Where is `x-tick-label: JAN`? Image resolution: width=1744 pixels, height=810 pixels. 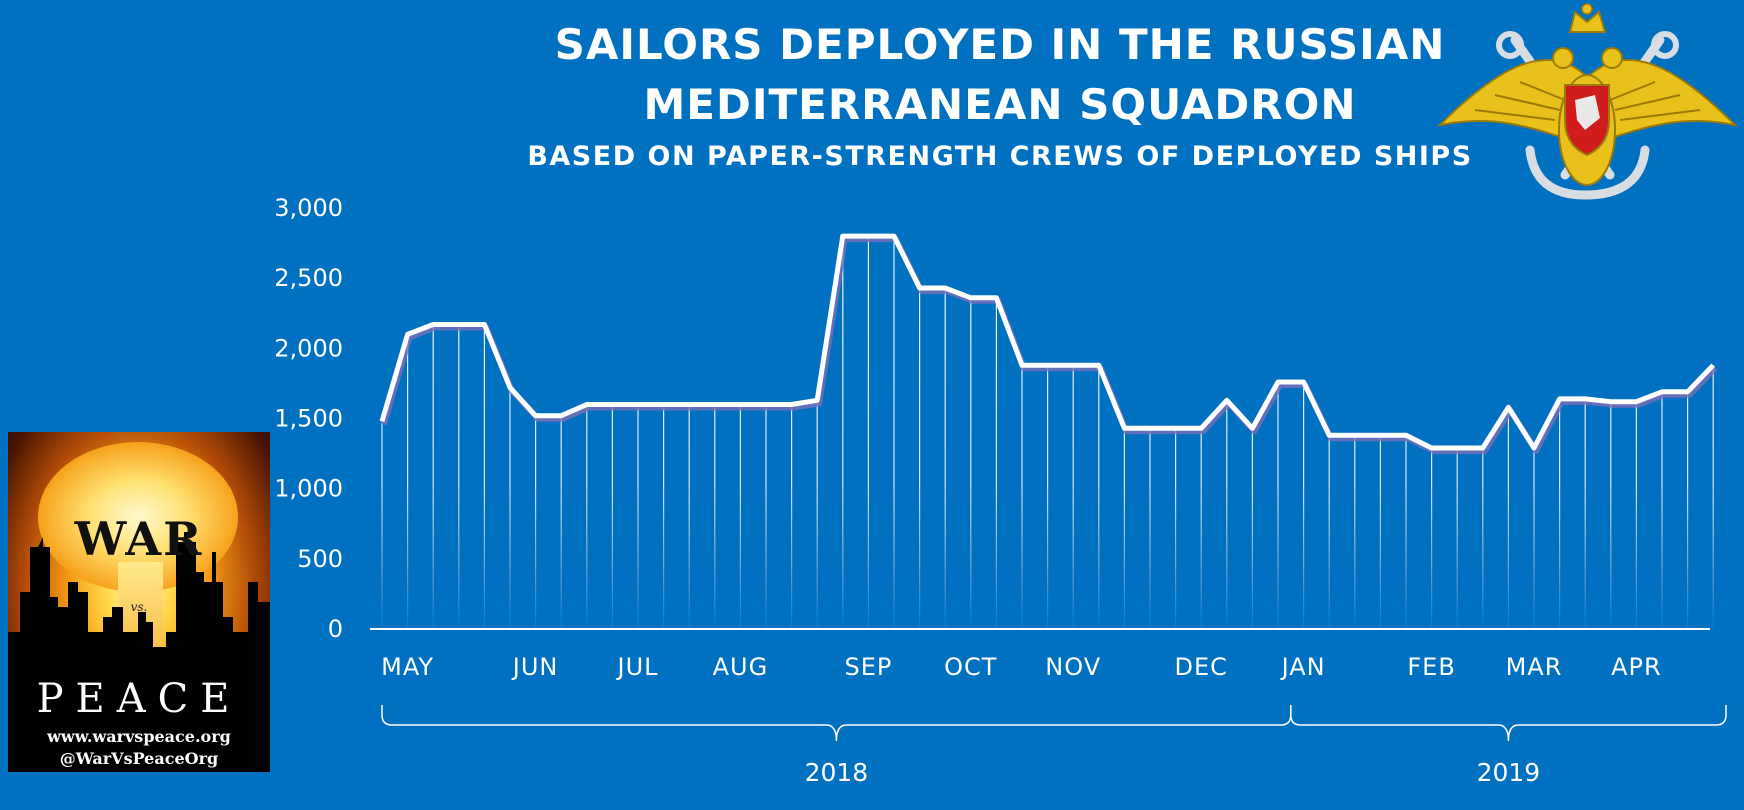
x-tick-label: JAN is located at coordinates (1303, 667).